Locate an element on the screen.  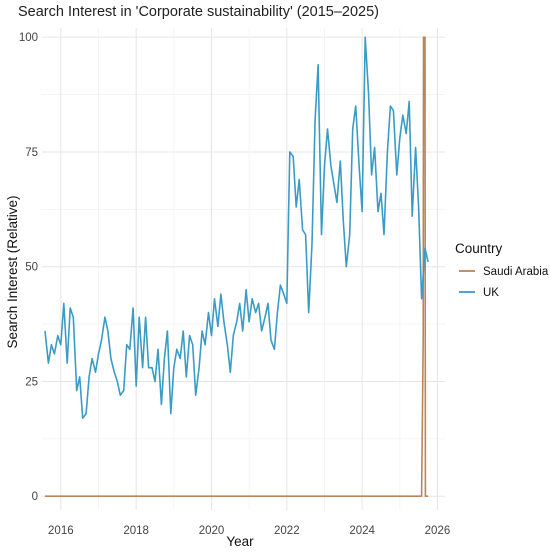
legend-label-uk: UK is located at coordinates (491, 293).